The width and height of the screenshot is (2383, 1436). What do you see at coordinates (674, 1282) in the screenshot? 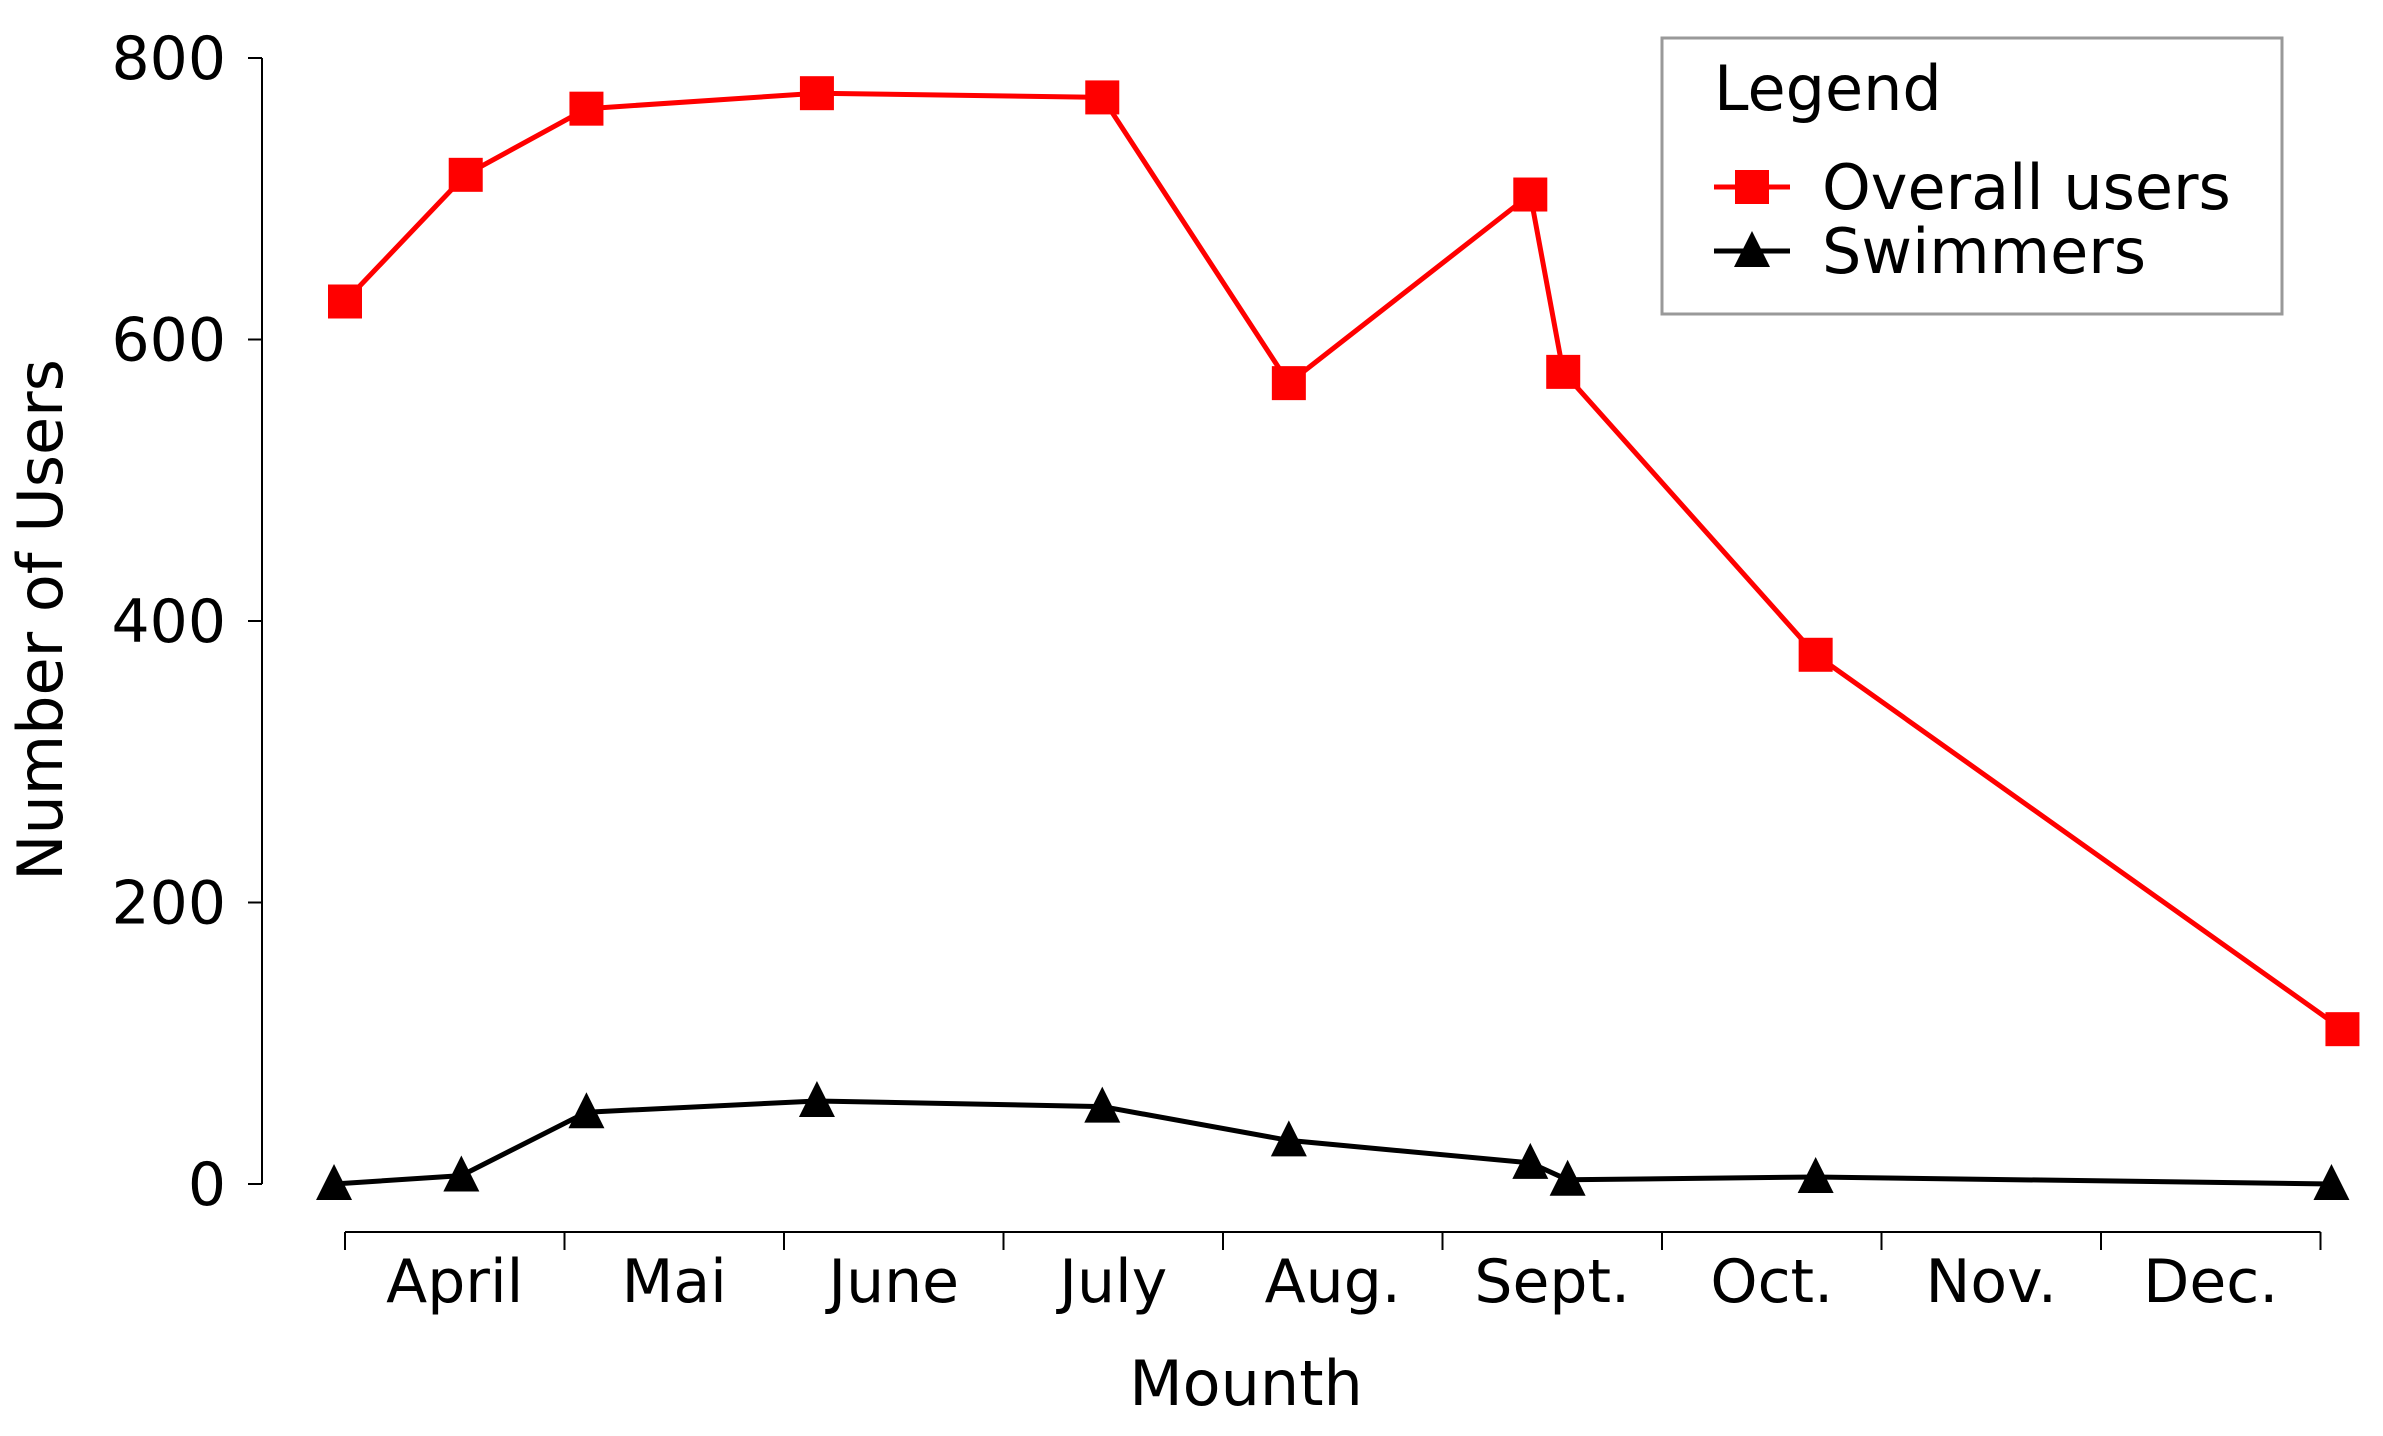
I see `x-tick-label: Mai` at bounding box center [674, 1282].